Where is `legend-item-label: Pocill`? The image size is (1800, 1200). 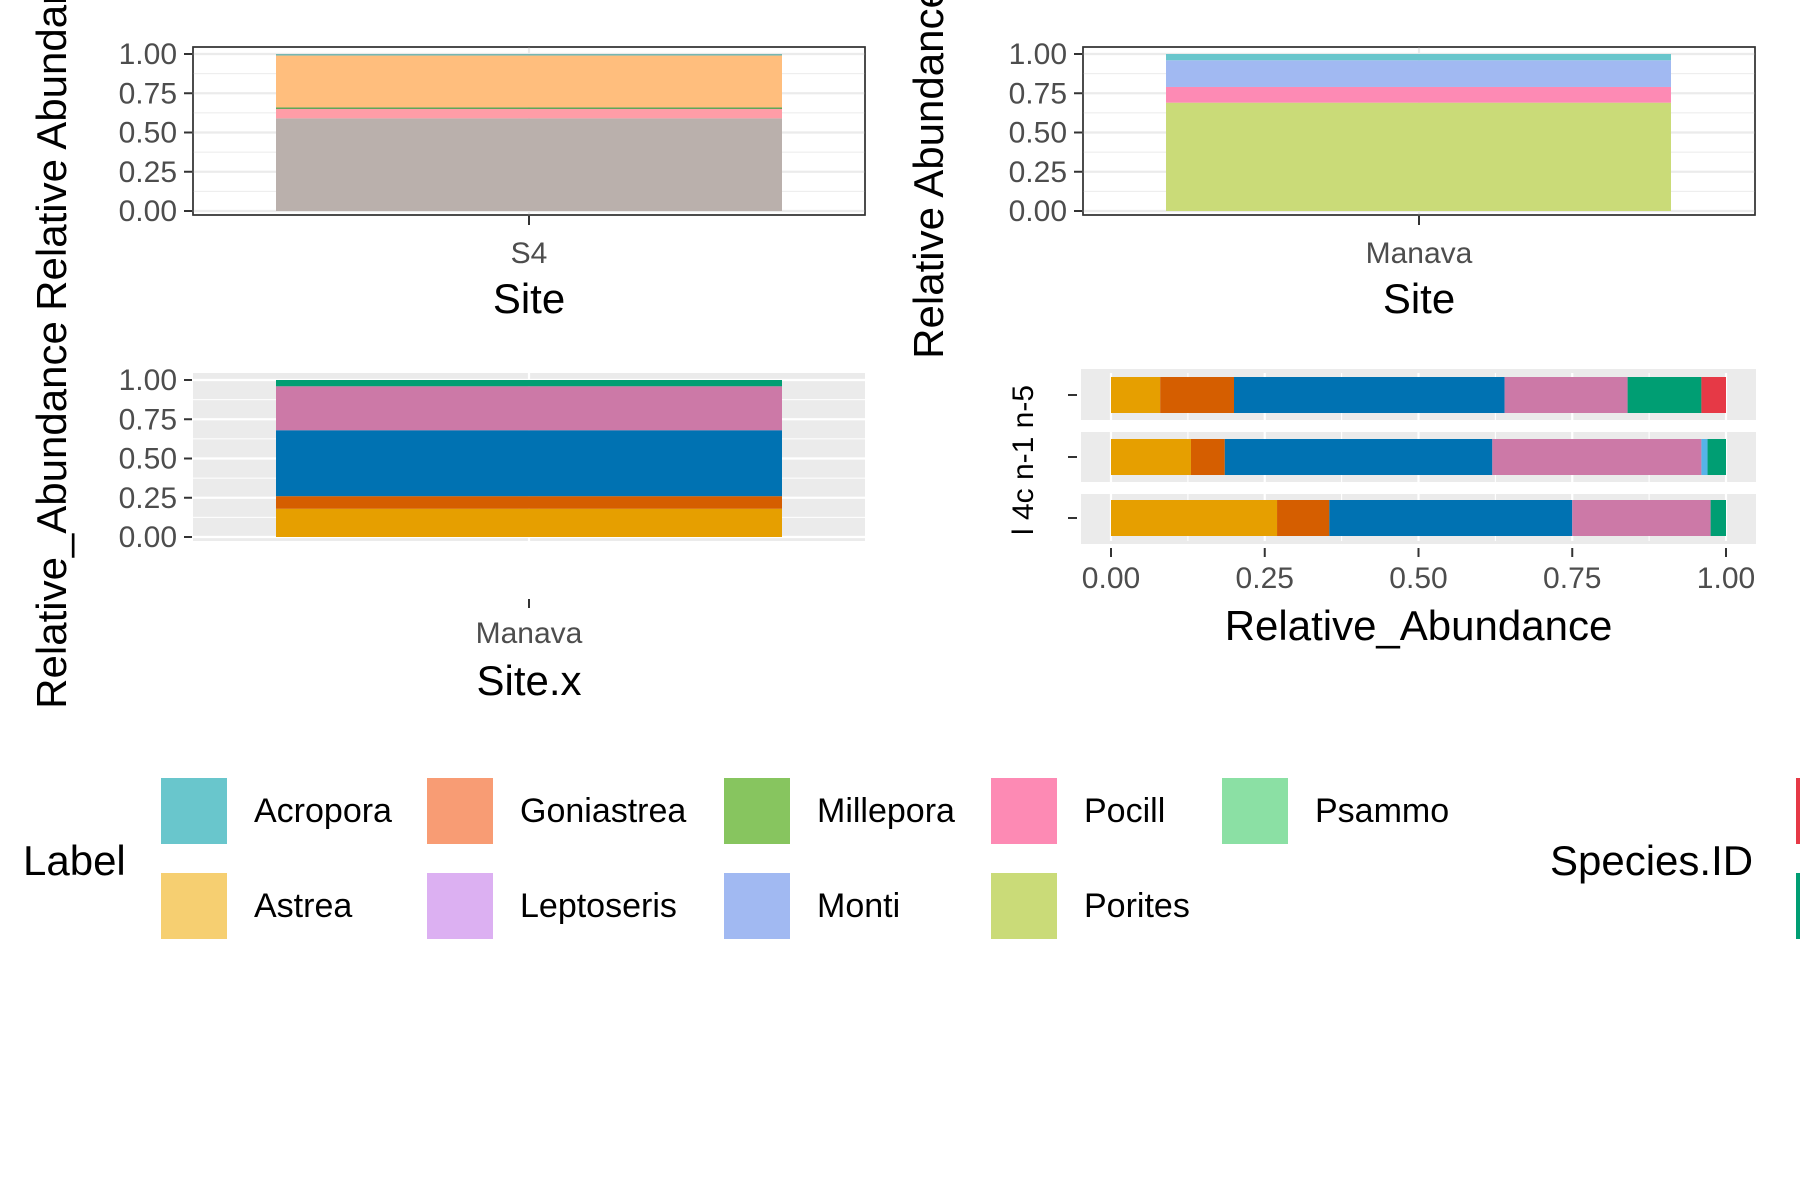
legend-item-label: Pocill is located at coordinates (1124, 811).